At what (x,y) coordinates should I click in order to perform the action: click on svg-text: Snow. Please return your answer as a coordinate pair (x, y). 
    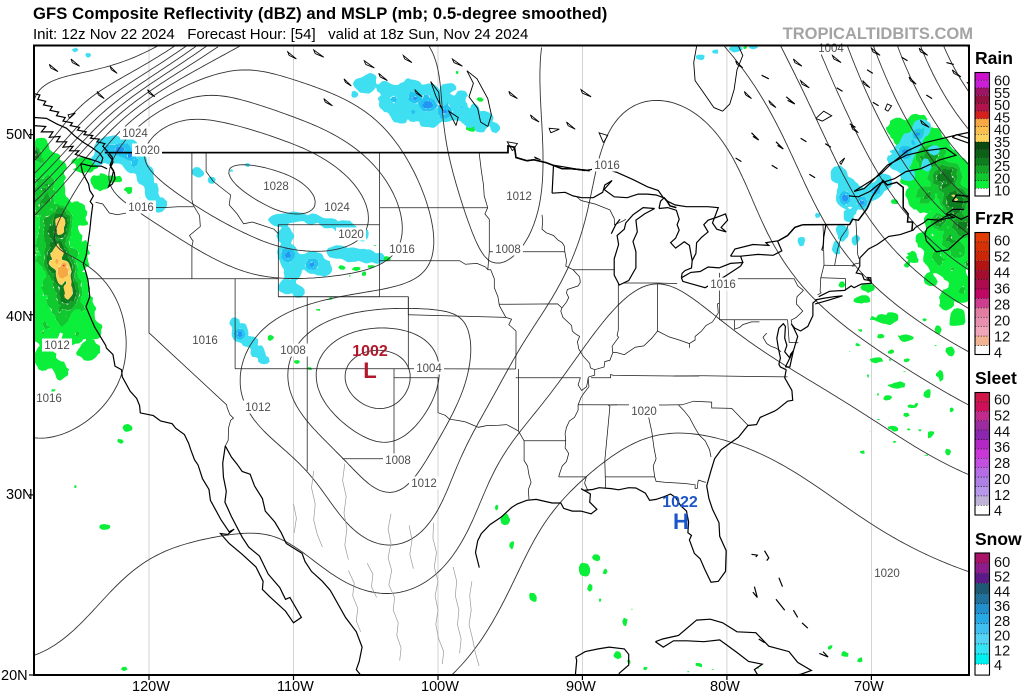
    Looking at the image, I should click on (998, 539).